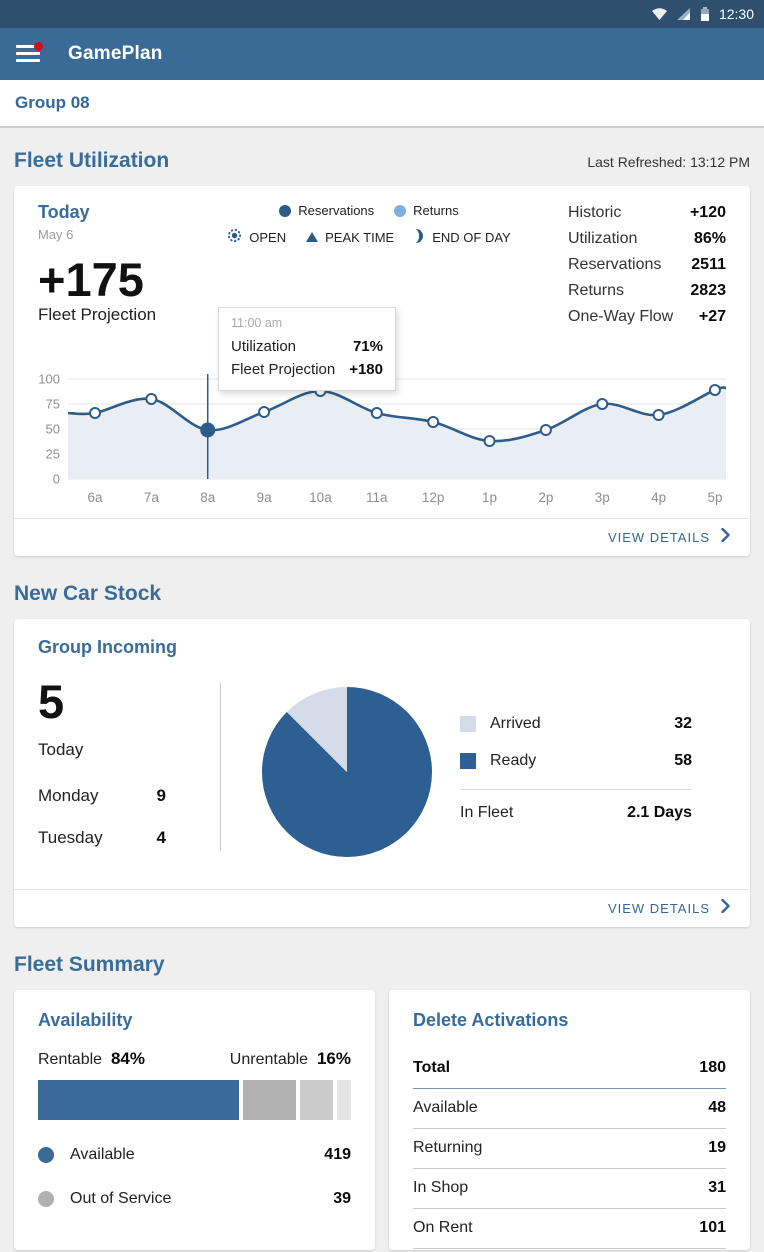  Describe the element at coordinates (208, 497) in the screenshot. I see `svg-text: 8a` at that location.